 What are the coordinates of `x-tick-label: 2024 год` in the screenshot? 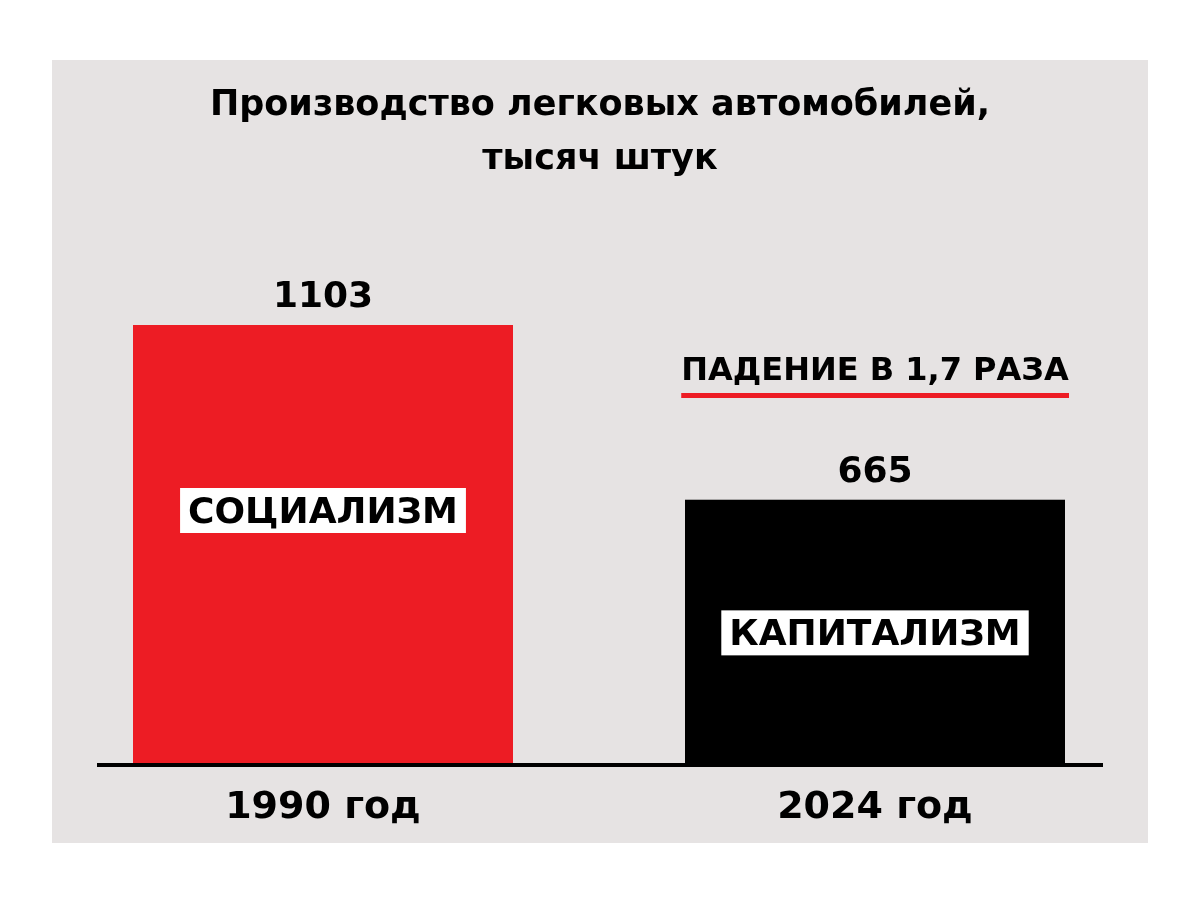 It's located at (875, 805).